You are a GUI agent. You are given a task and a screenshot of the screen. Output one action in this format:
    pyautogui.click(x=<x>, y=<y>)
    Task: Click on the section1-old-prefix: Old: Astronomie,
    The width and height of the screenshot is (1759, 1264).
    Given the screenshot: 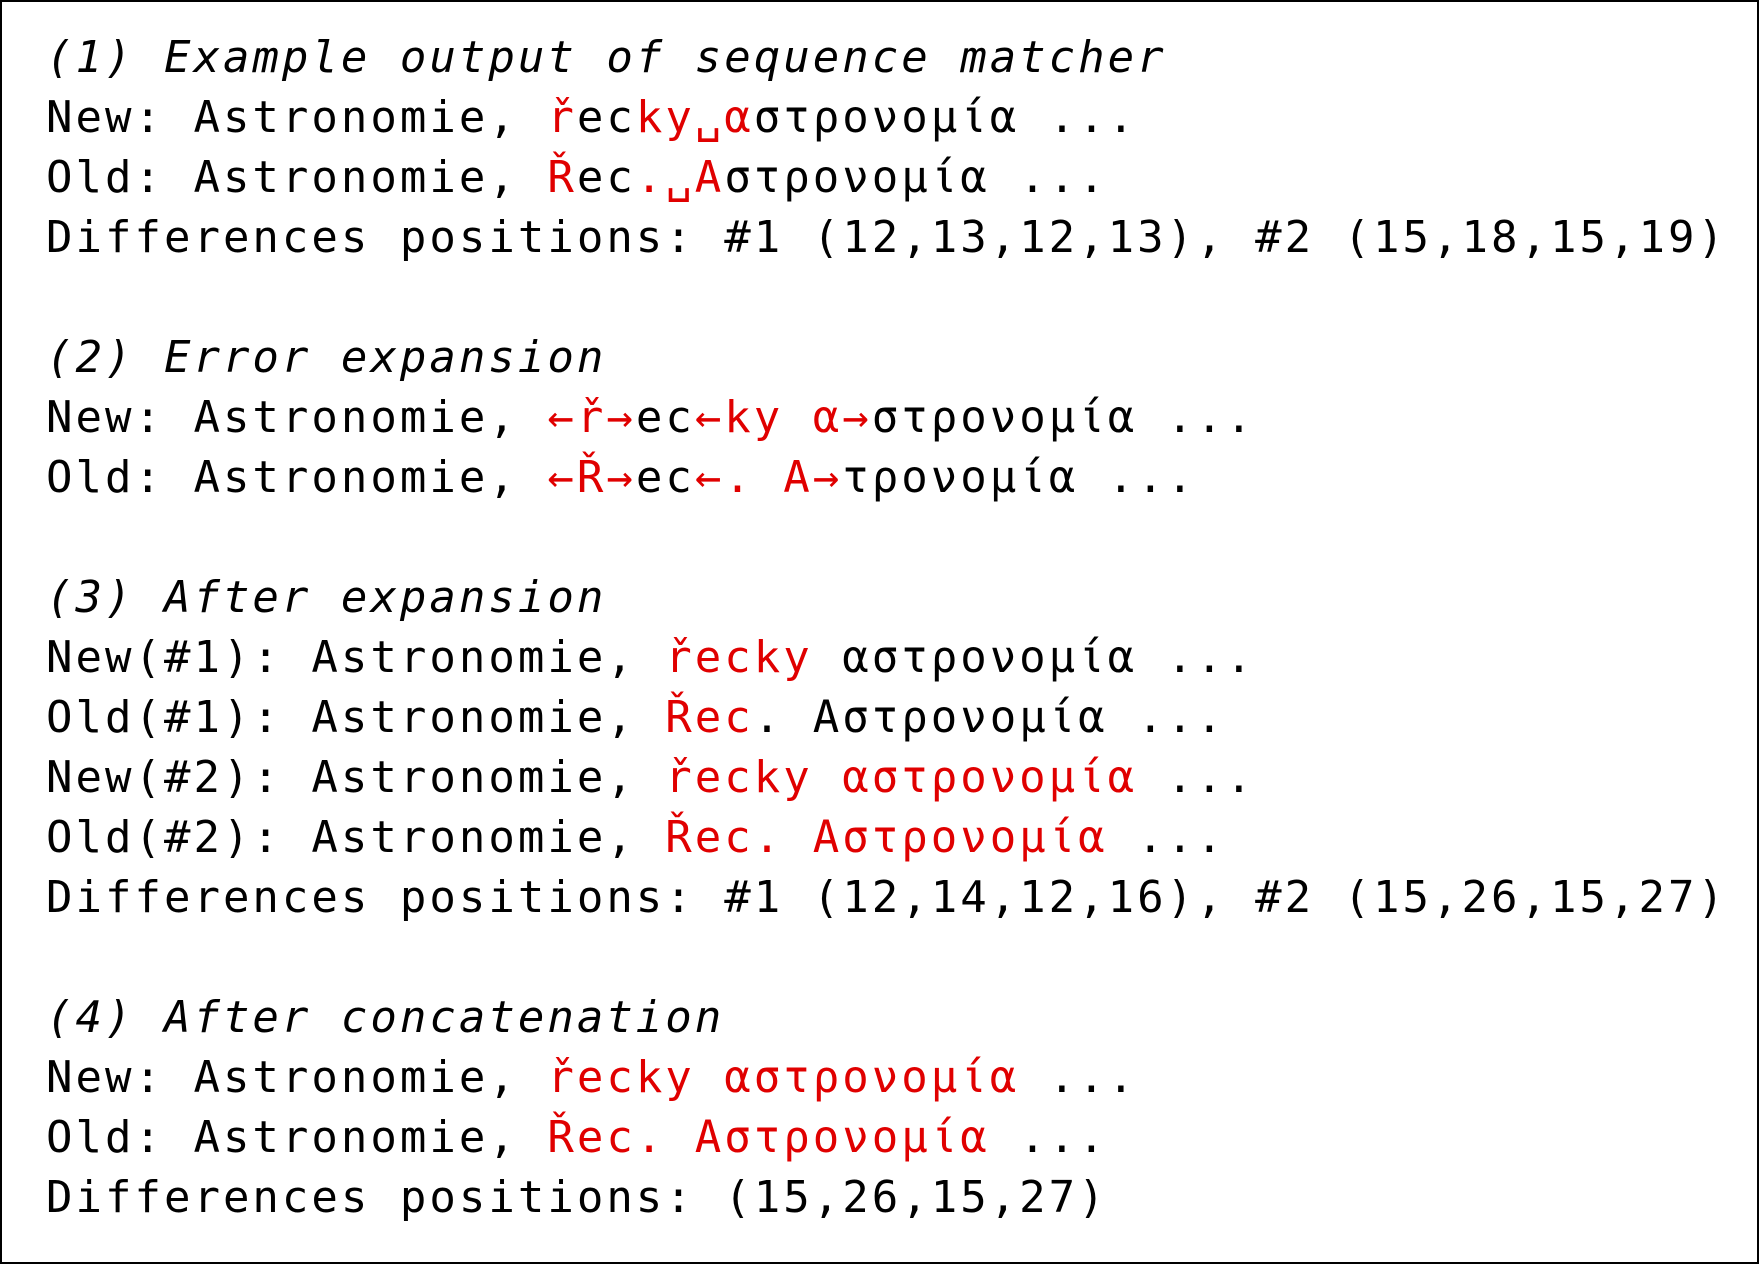 What is the action you would take?
    pyautogui.click(x=297, y=177)
    